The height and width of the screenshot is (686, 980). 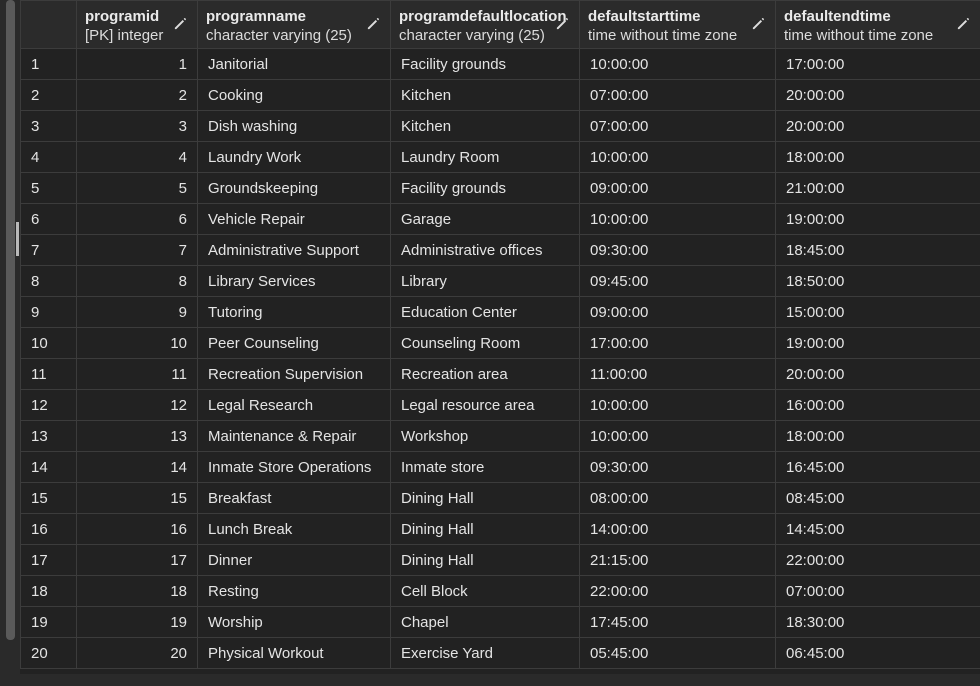 What do you see at coordinates (877, 591) in the screenshot?
I see `endtime-cell: 07:00:00` at bounding box center [877, 591].